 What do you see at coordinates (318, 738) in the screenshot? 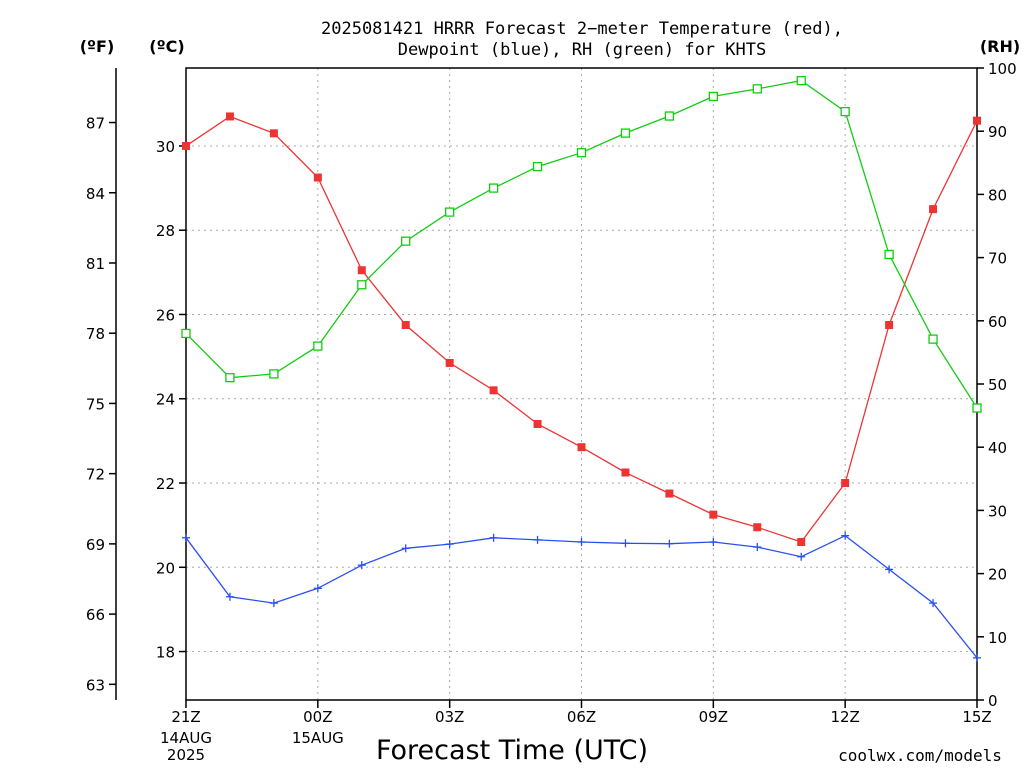
I see `x-tick-sublabel: 15AUG` at bounding box center [318, 738].